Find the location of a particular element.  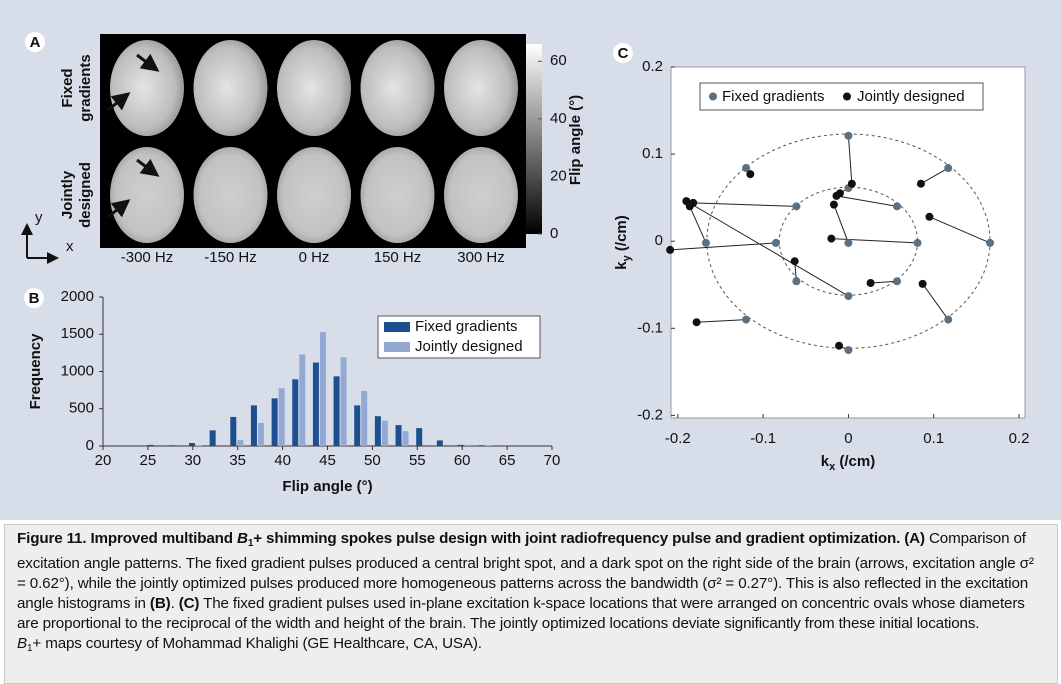

x-axis-label: kx (/cm) is located at coordinates (848, 463).